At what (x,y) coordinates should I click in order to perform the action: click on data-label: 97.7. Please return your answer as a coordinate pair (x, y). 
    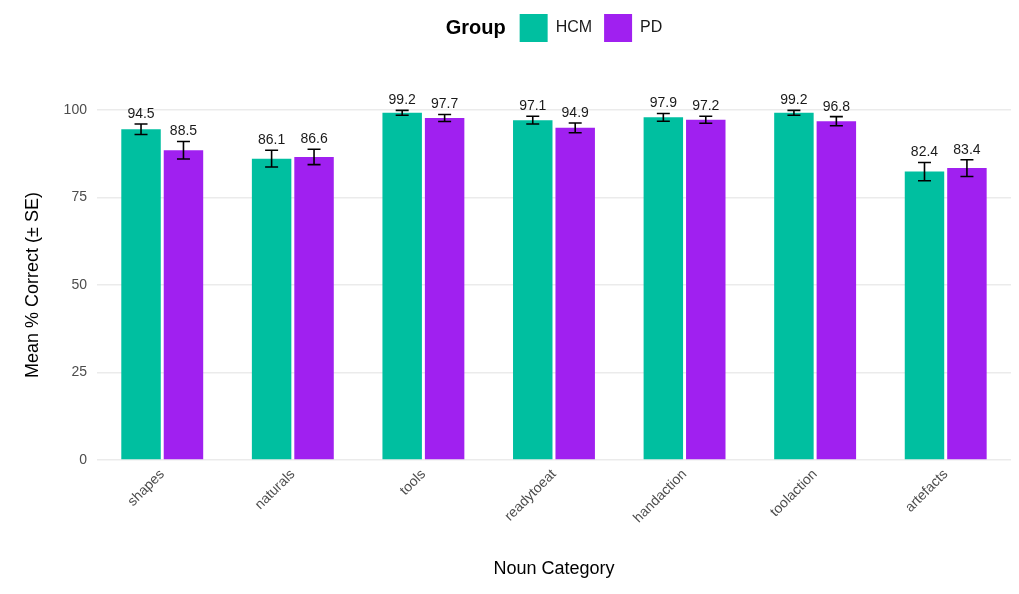
    Looking at the image, I should click on (445, 103).